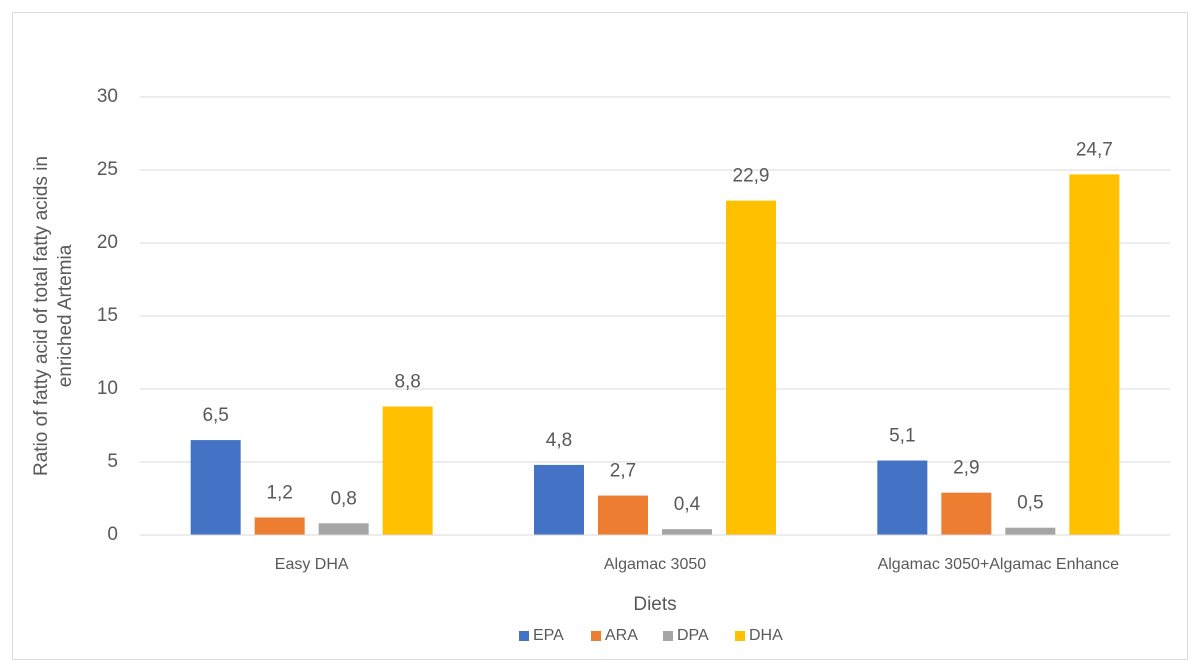 The width and height of the screenshot is (1200, 671). What do you see at coordinates (654, 604) in the screenshot?
I see `x-axis-label: Diets` at bounding box center [654, 604].